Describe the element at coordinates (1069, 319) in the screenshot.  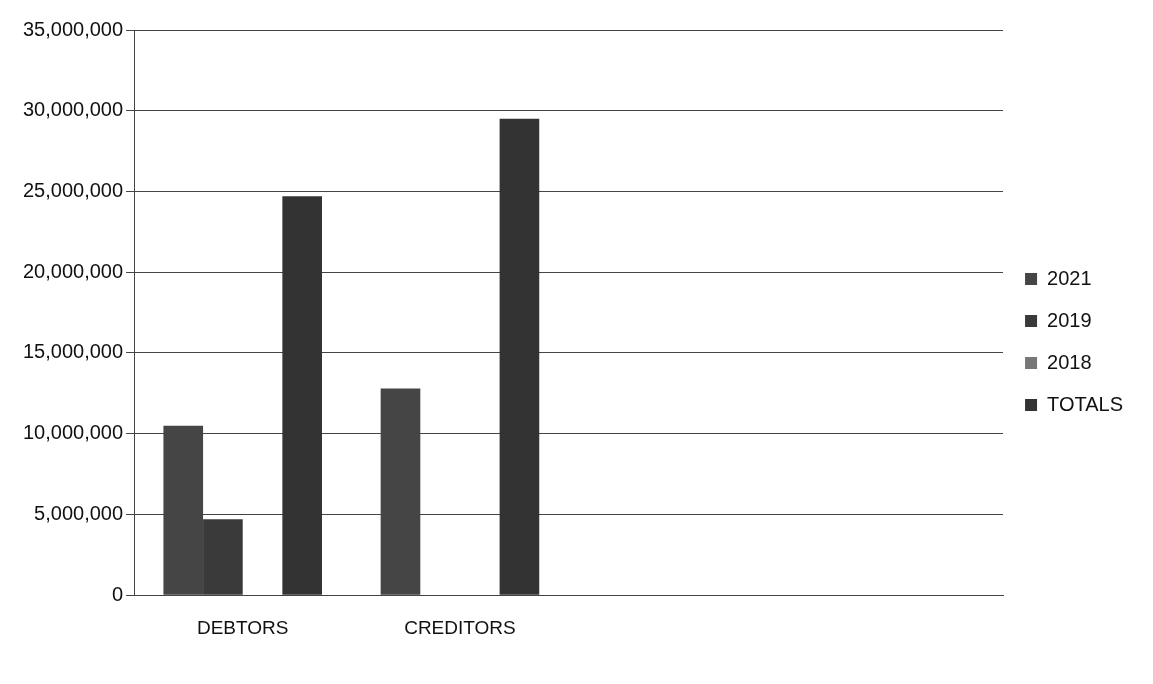
I see `legend-label: 2019` at that location.